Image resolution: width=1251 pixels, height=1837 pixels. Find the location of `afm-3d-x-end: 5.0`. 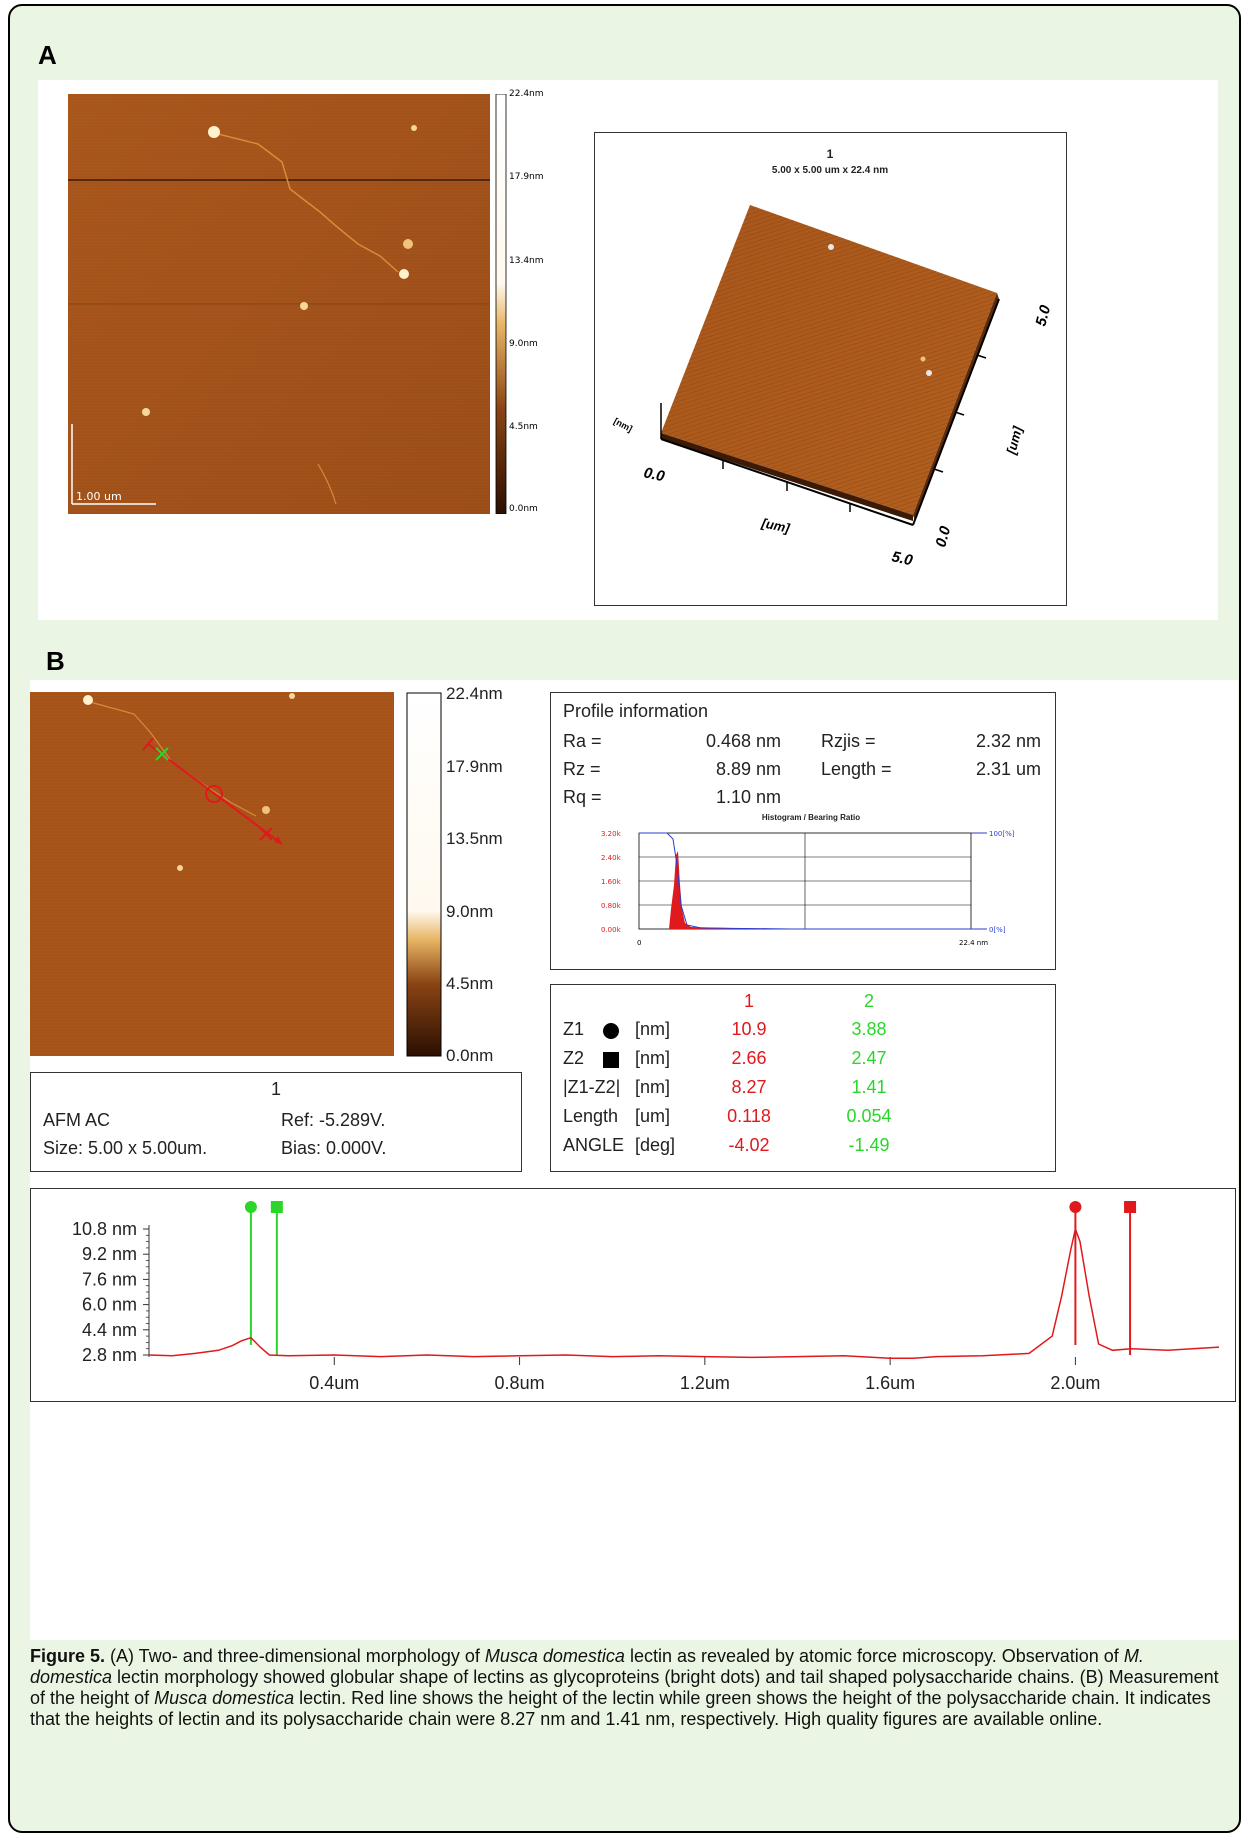

afm-3d-x-end: 5.0 is located at coordinates (902, 558).